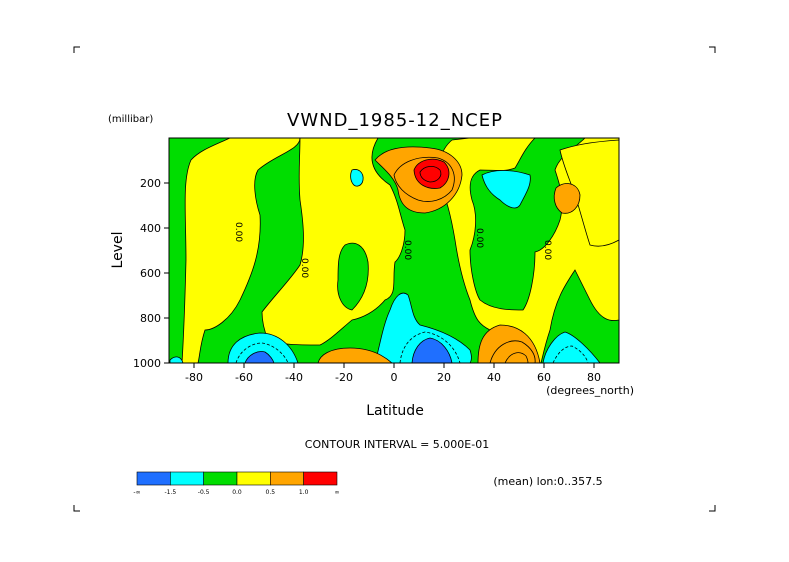 This screenshot has height=562, width=789. What do you see at coordinates (333, 242) in the screenshot?
I see `field-yellow-central` at bounding box center [333, 242].